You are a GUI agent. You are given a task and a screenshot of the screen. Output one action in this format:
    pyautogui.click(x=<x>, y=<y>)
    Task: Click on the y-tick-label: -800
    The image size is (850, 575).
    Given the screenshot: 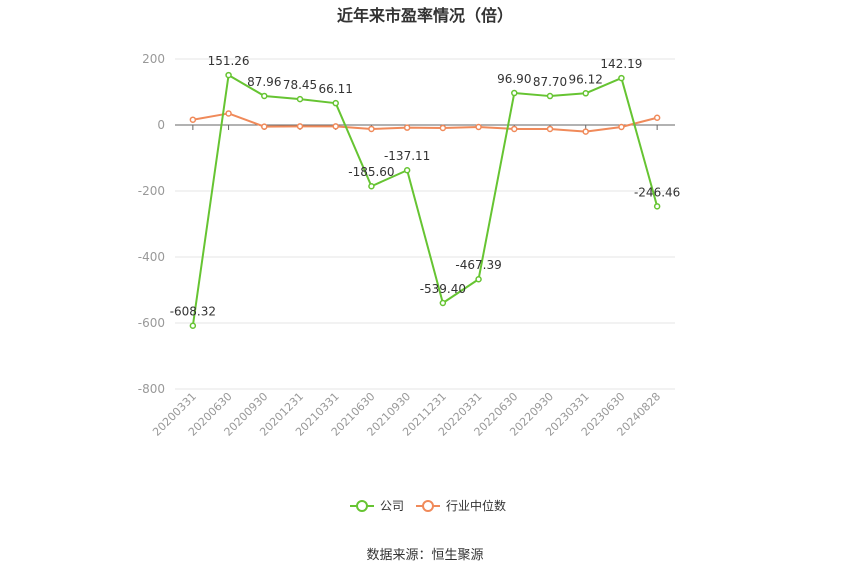 What is the action you would take?
    pyautogui.click(x=151, y=389)
    